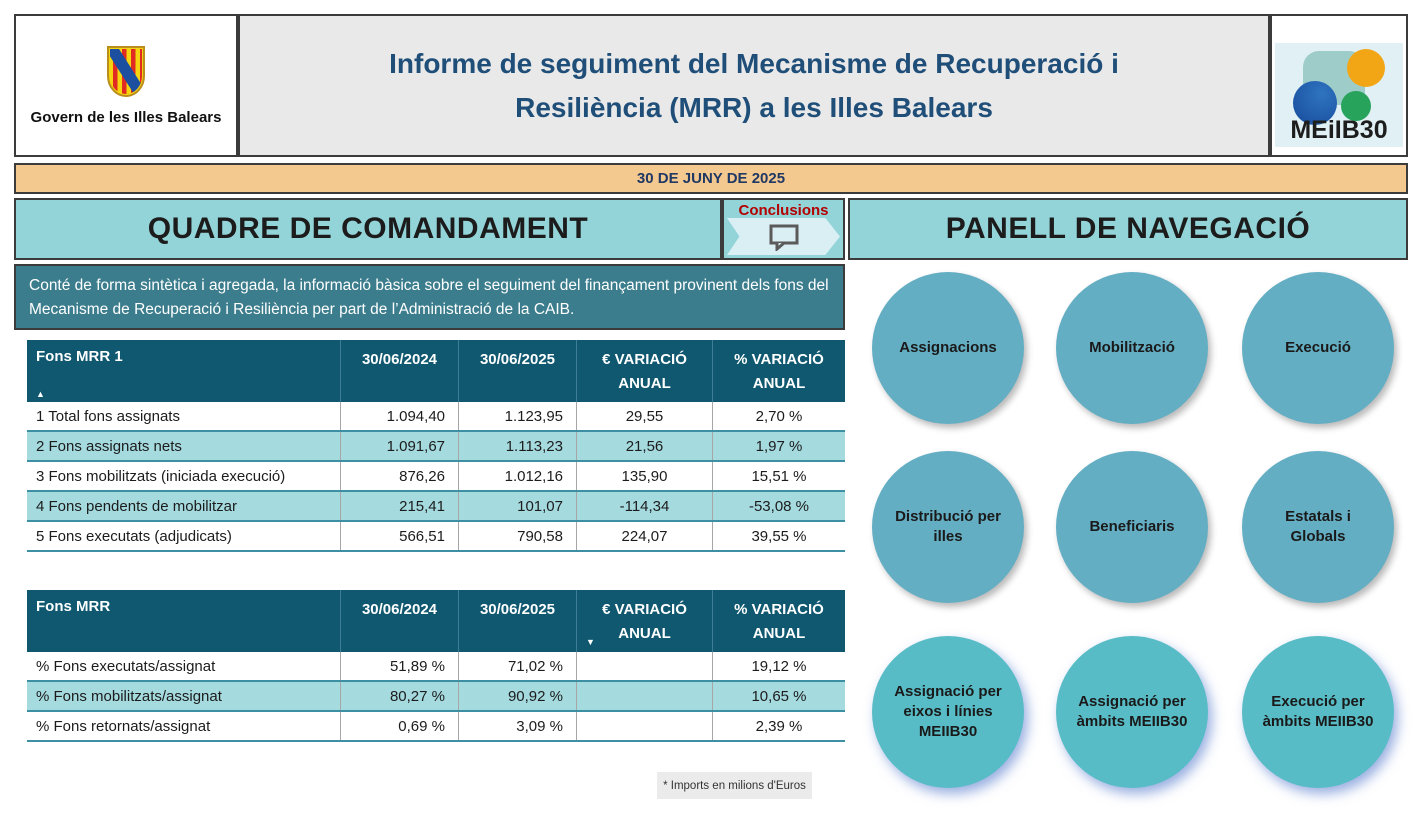  I want to click on value-var-eur: 135,90, so click(644, 476).